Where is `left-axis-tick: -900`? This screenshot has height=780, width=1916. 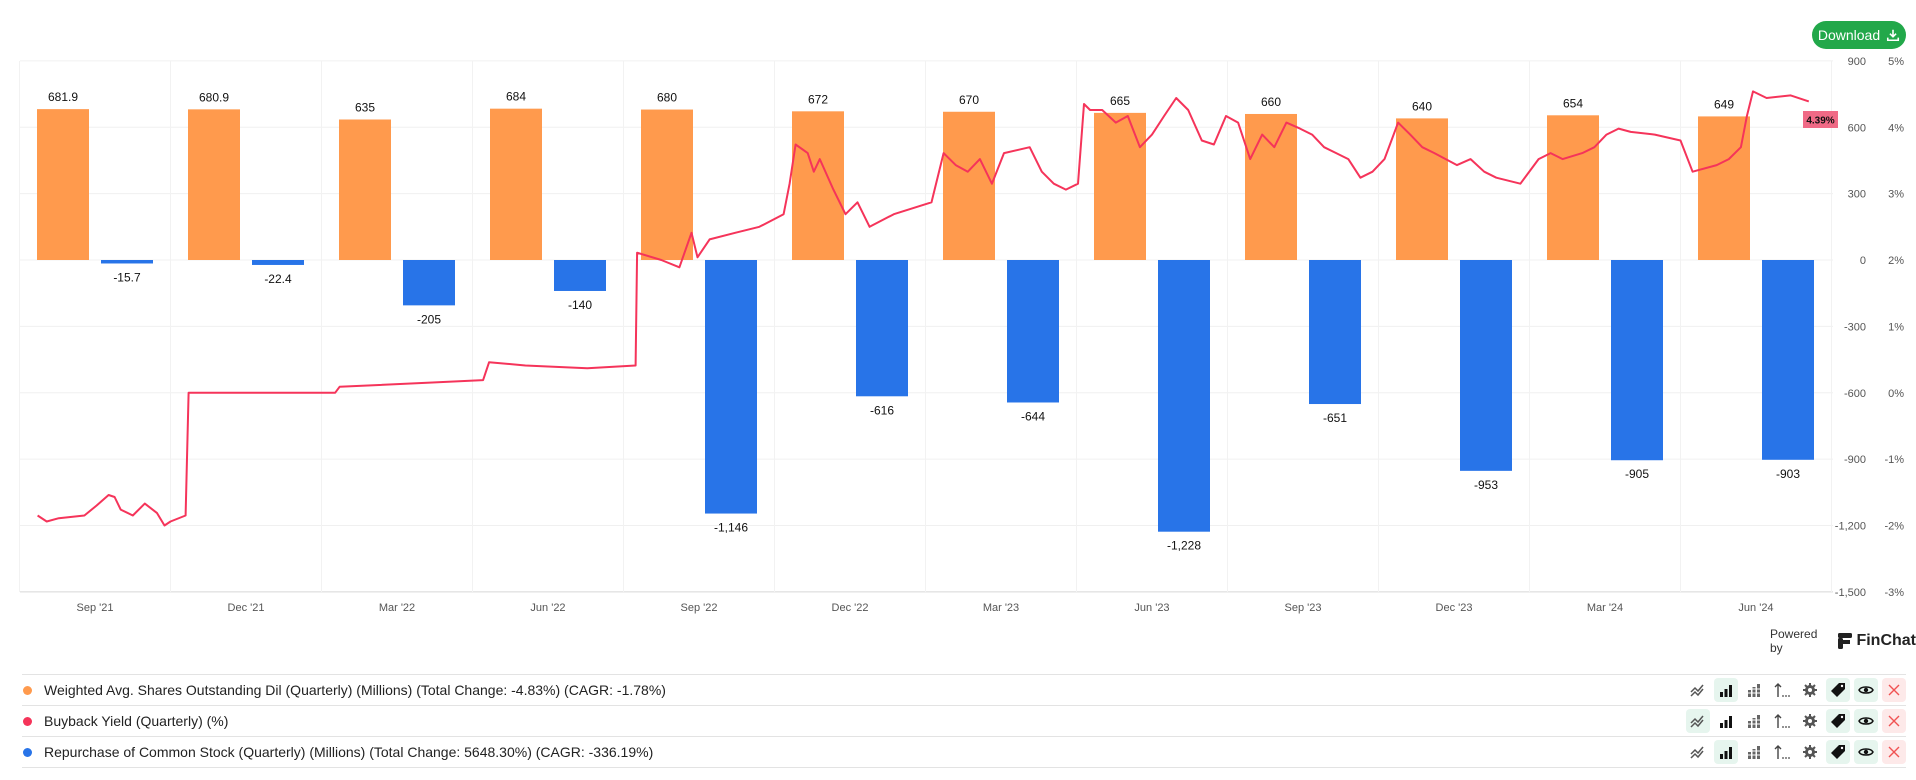
left-axis-tick: -900 is located at coordinates (1855, 460).